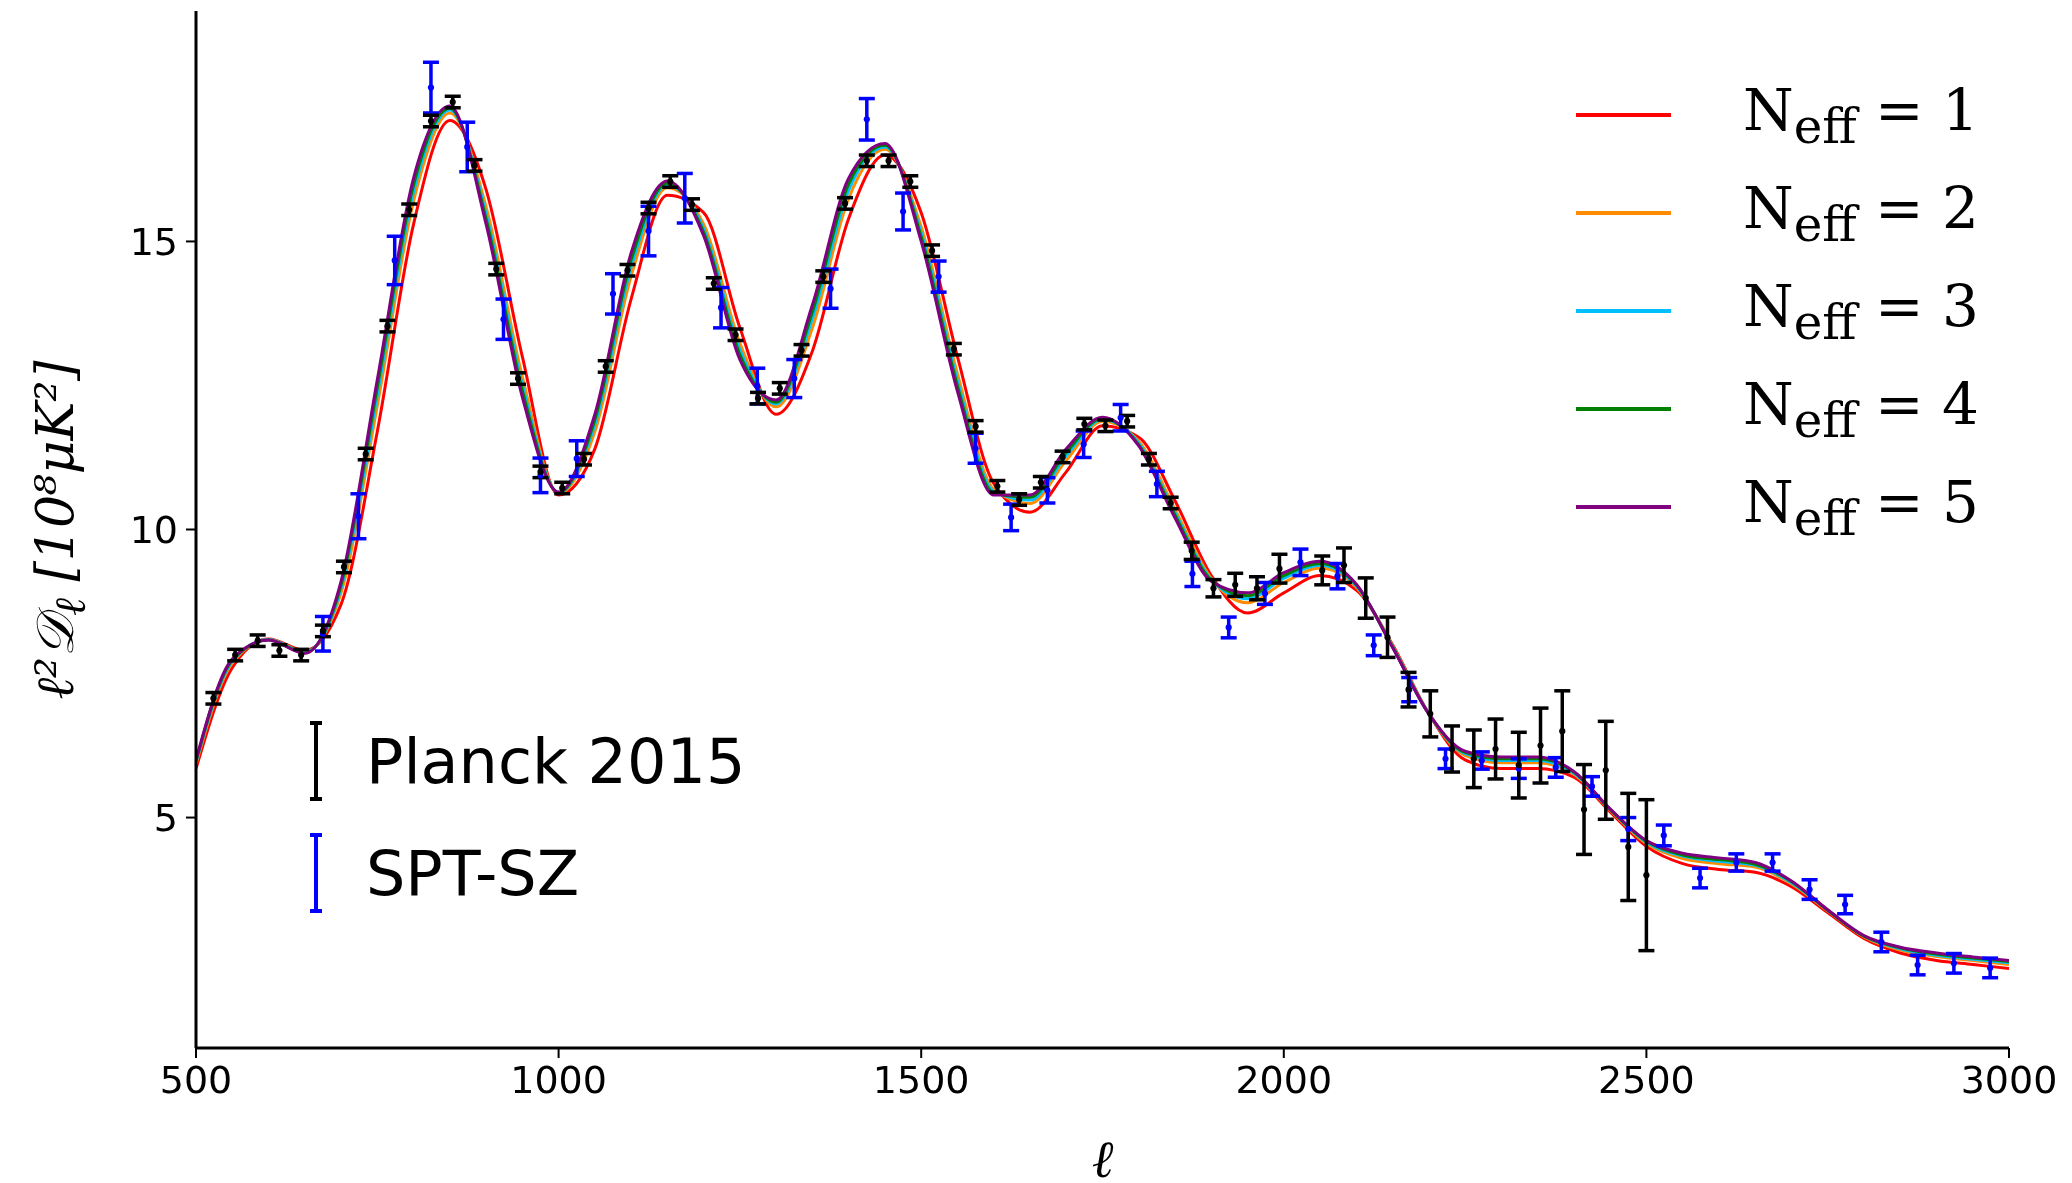  What do you see at coordinates (921, 1079) in the screenshot?
I see `x-tick-label: 1500` at bounding box center [921, 1079].